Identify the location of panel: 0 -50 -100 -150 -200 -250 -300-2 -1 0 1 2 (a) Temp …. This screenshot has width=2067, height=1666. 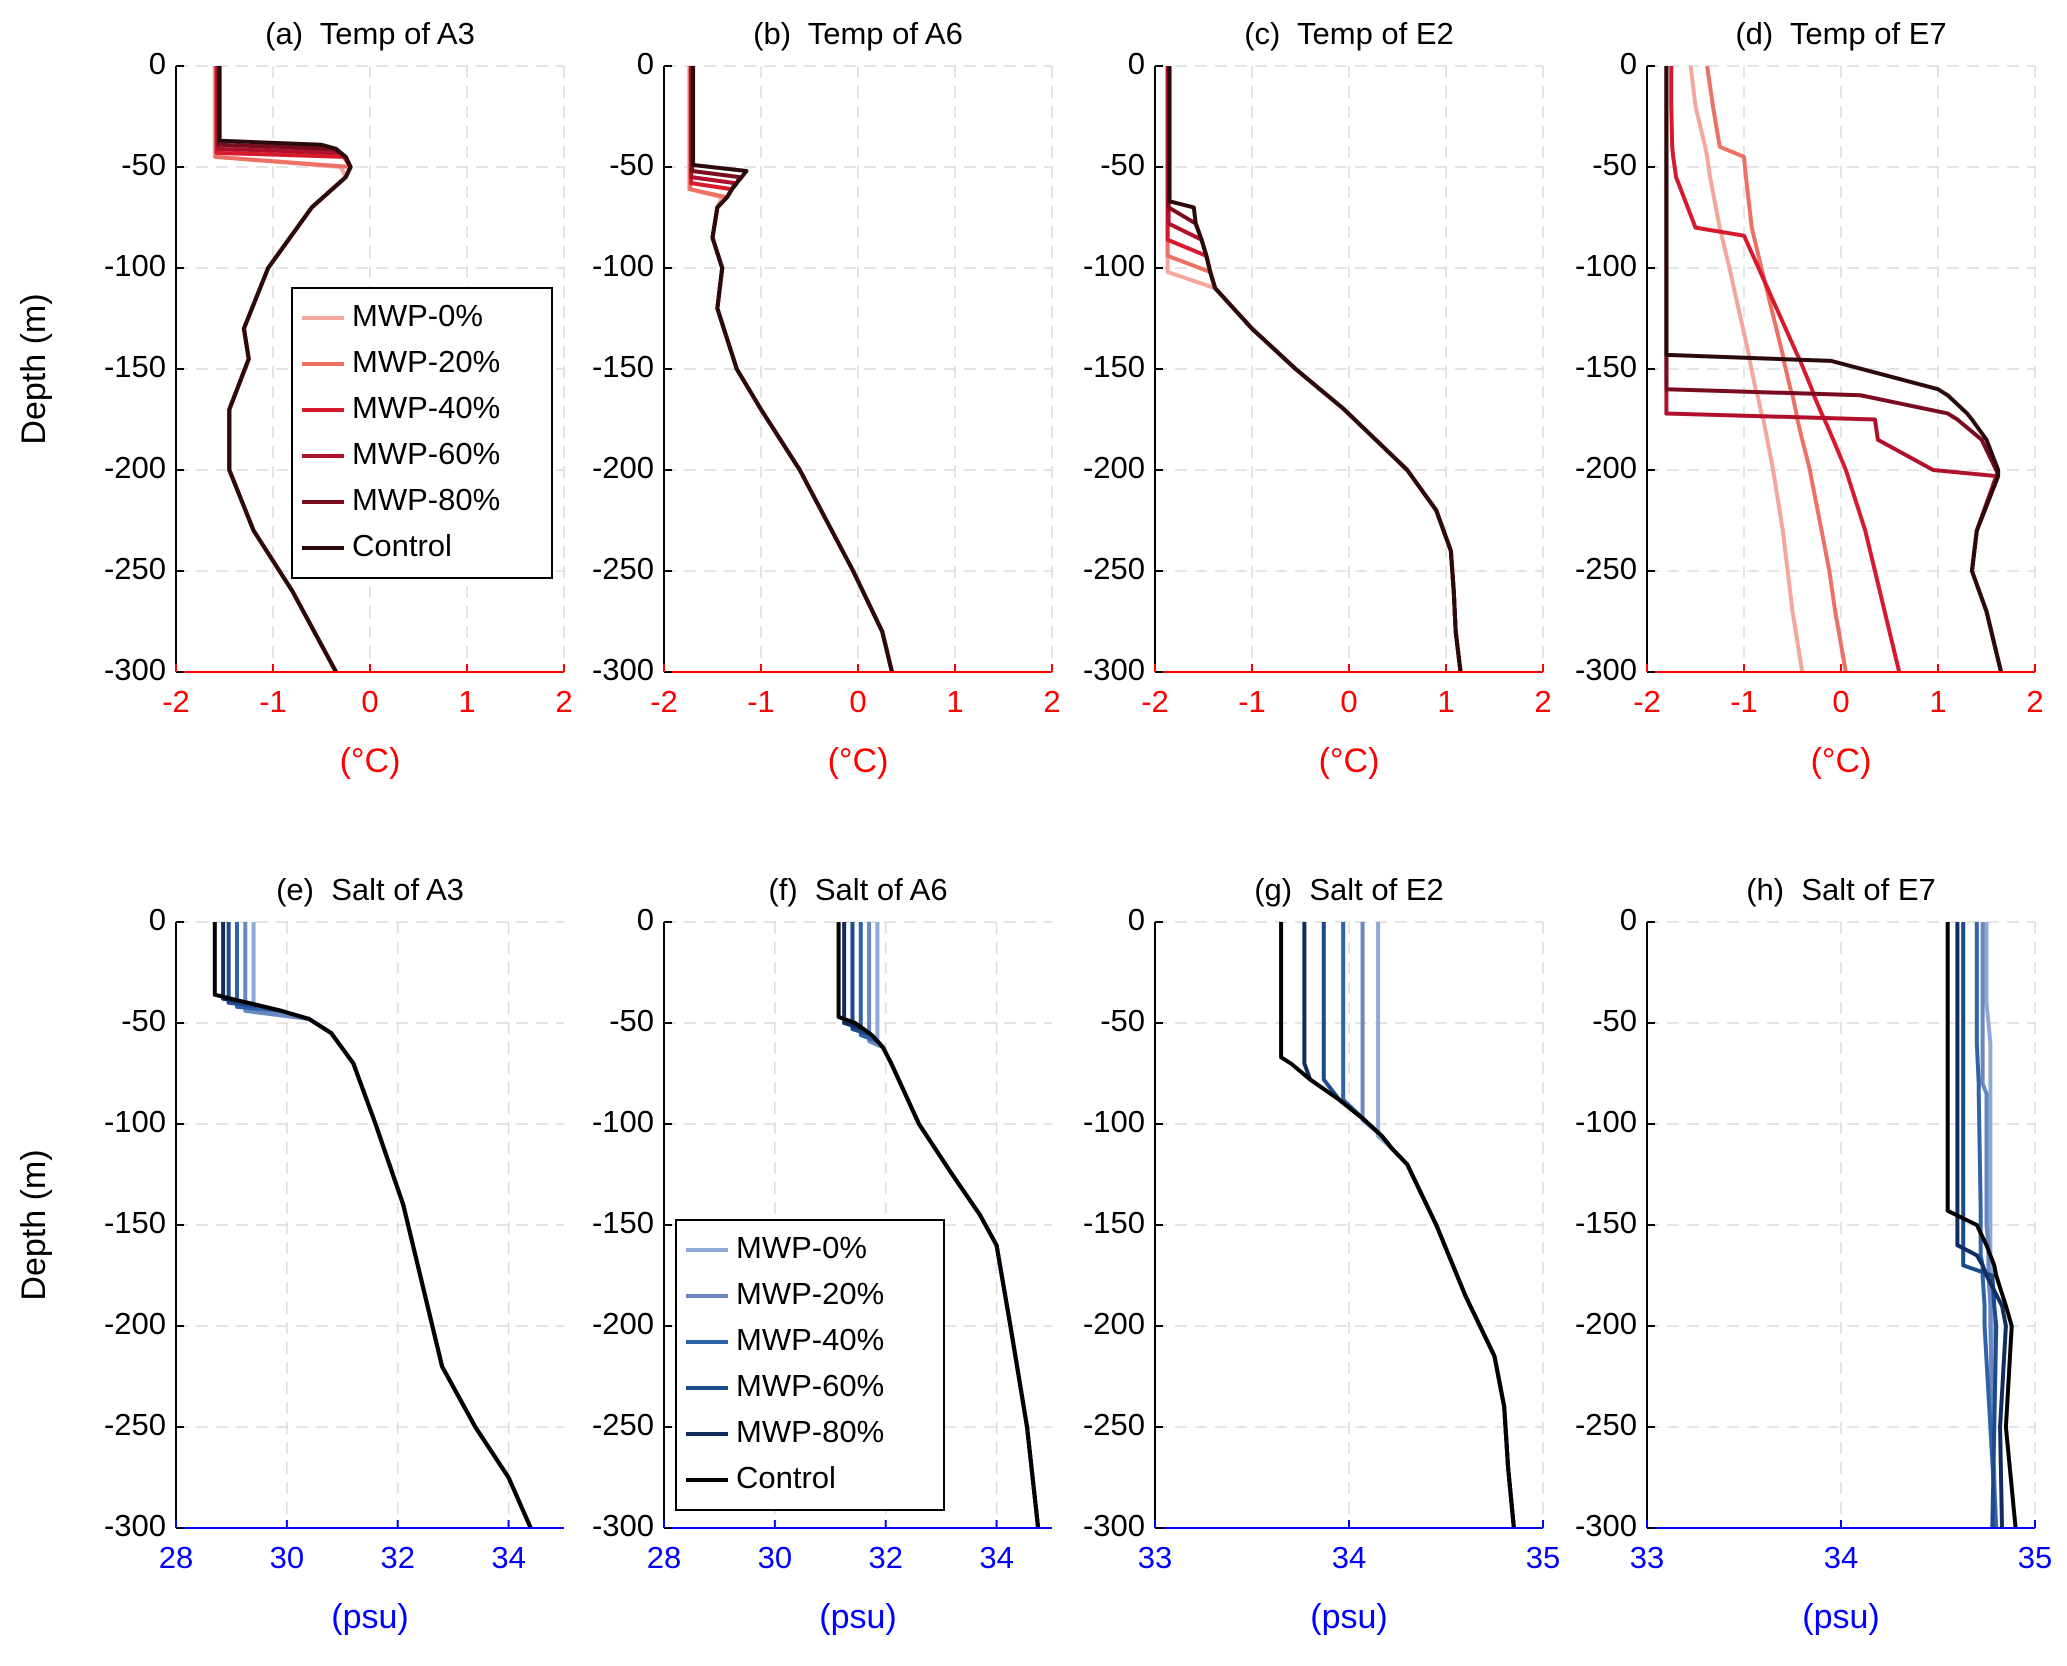
(294, 398).